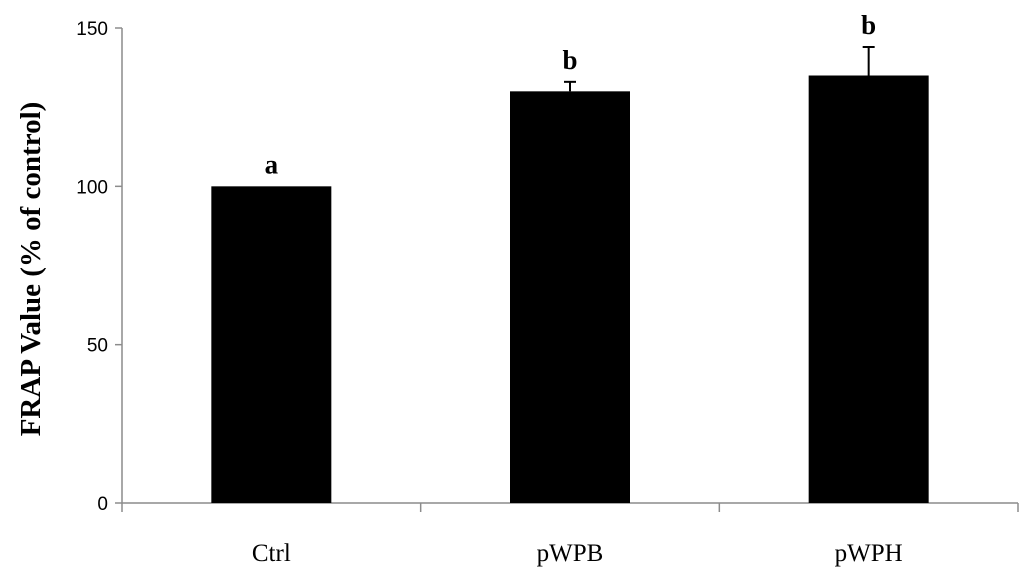 Image resolution: width=1024 pixels, height=573 pixels. I want to click on y-axis-title: FRAP Value (% of control), so click(31, 269).